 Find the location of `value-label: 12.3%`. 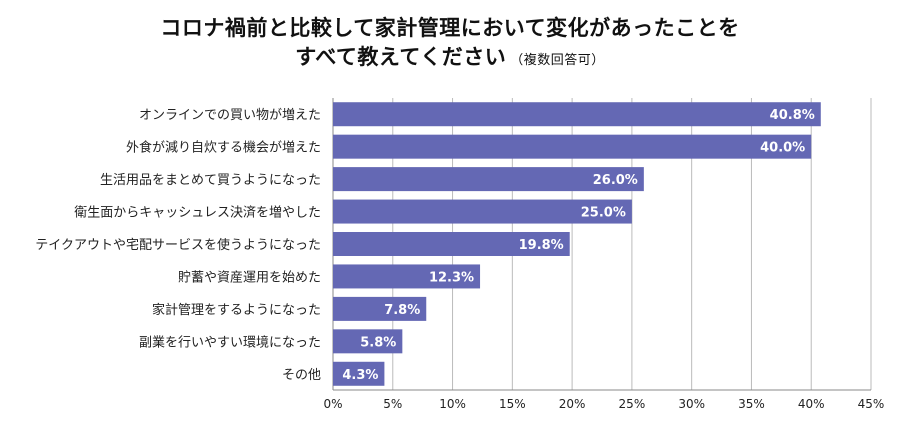

value-label: 12.3% is located at coordinates (451, 277).